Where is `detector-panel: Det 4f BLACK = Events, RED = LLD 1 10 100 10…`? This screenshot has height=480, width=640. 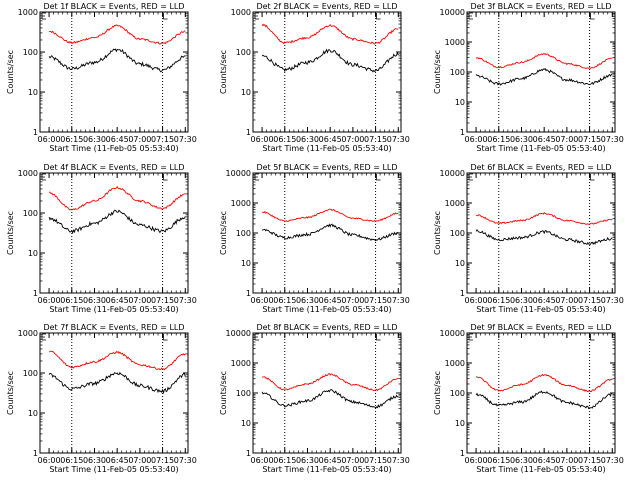 detector-panel: Det 4f BLACK = Events, RED = LLD 1 10 100 10… is located at coordinates (101, 238).